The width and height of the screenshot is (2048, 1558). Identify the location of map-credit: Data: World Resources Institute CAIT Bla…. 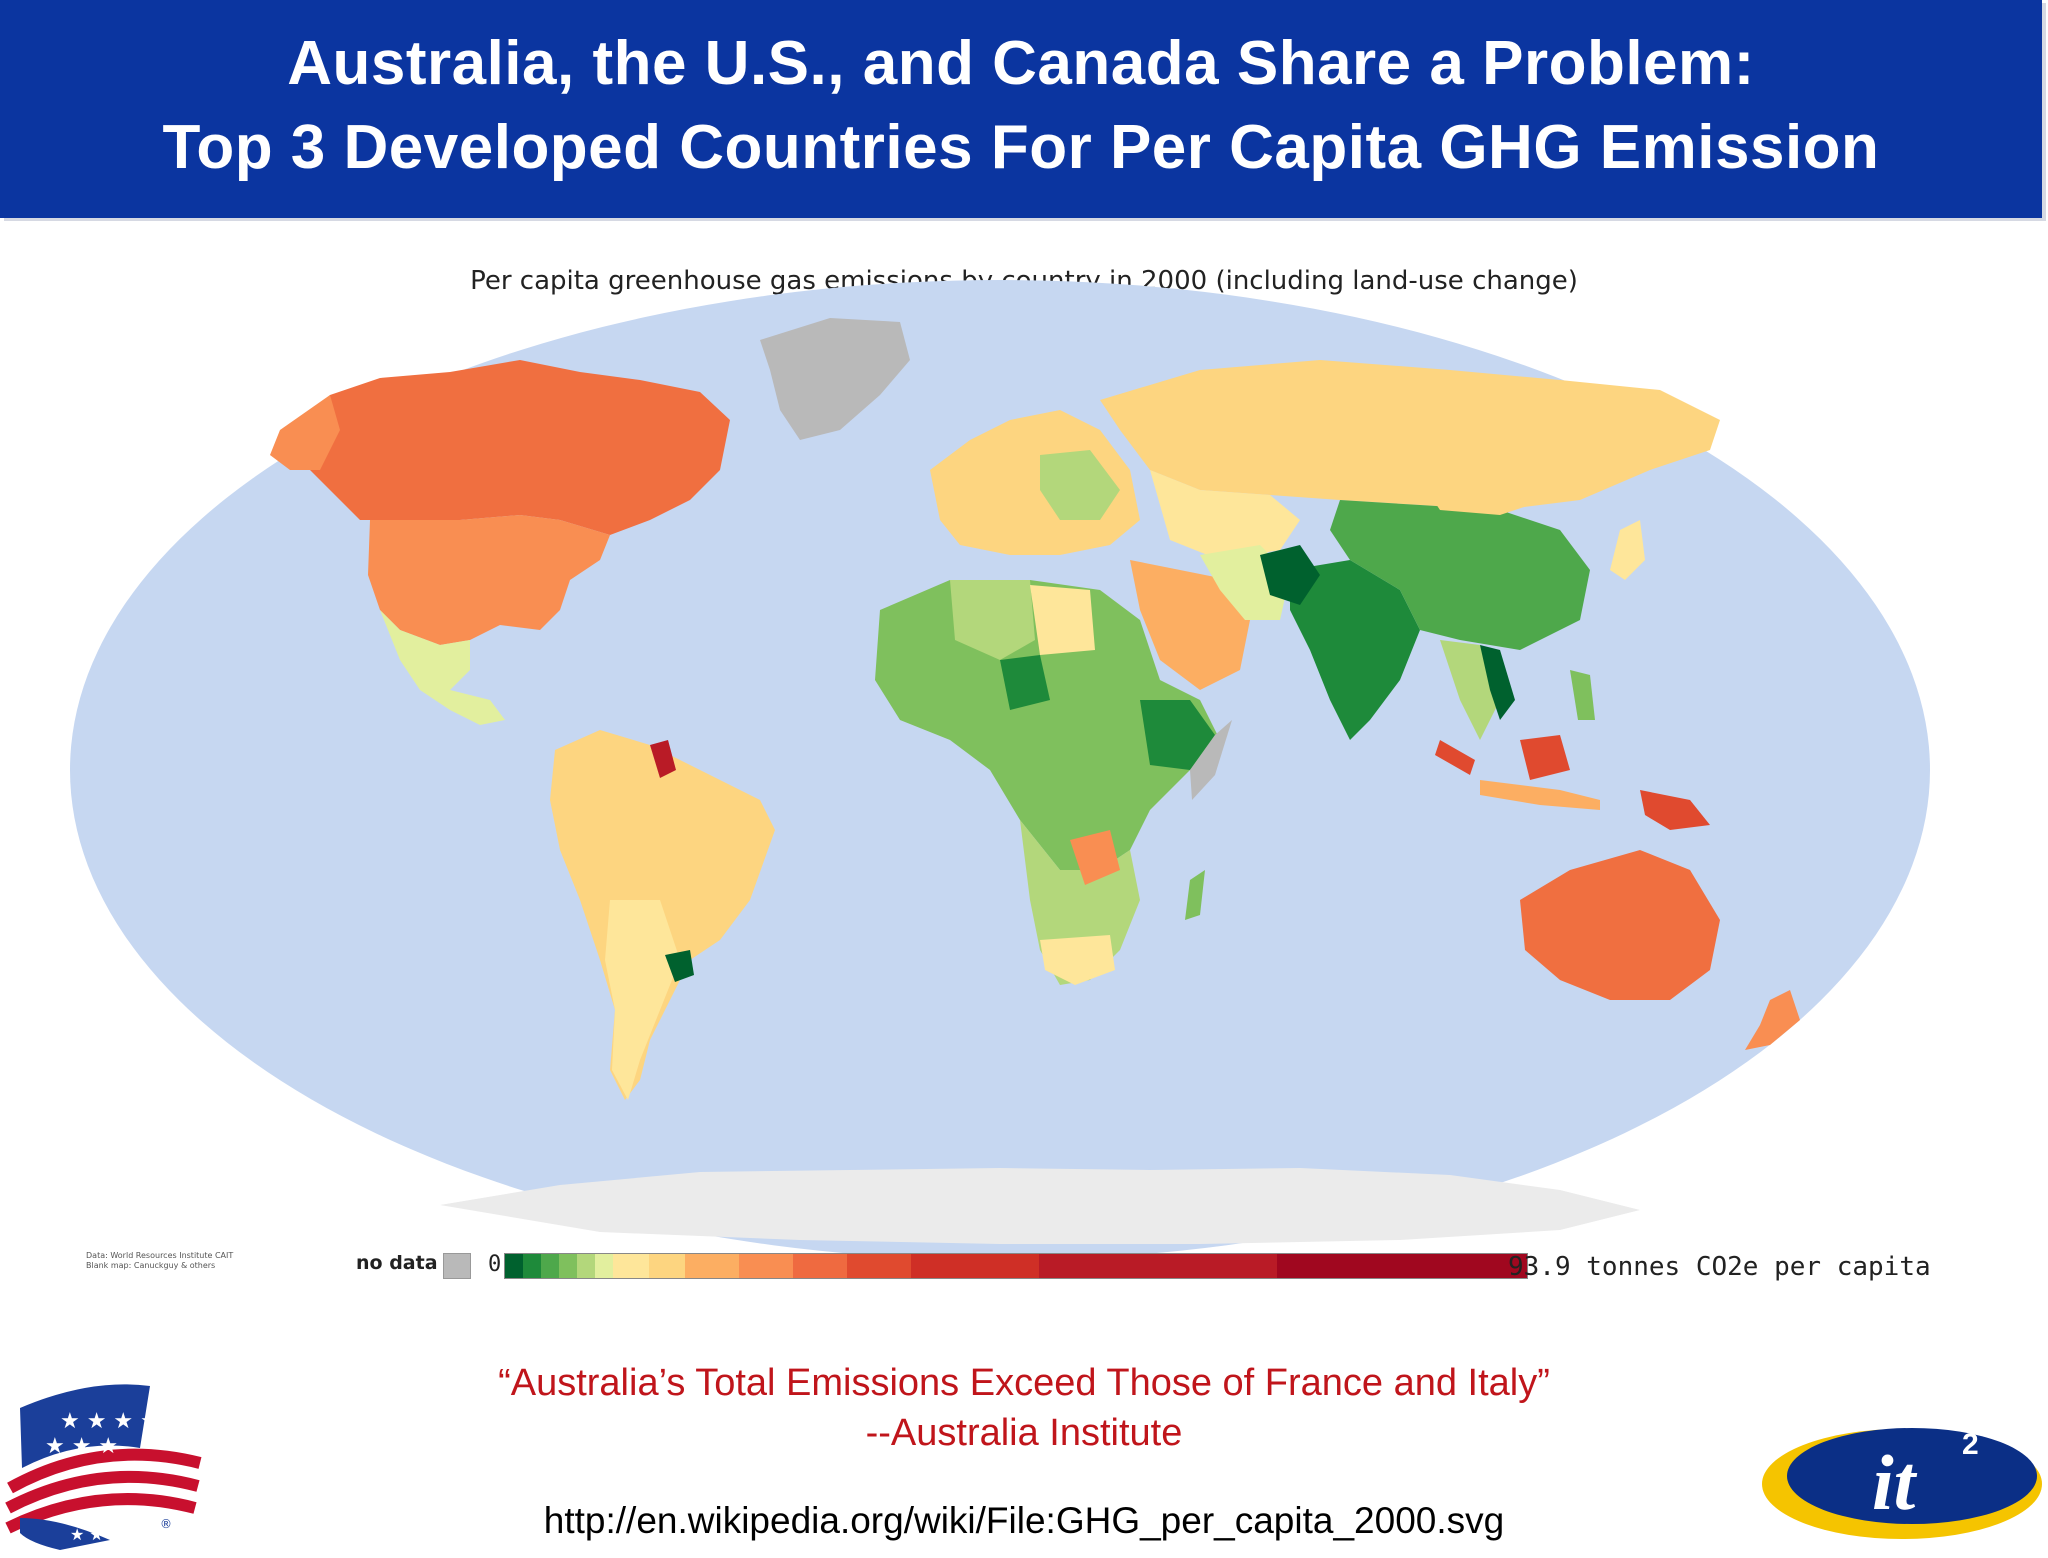
(159, 1261).